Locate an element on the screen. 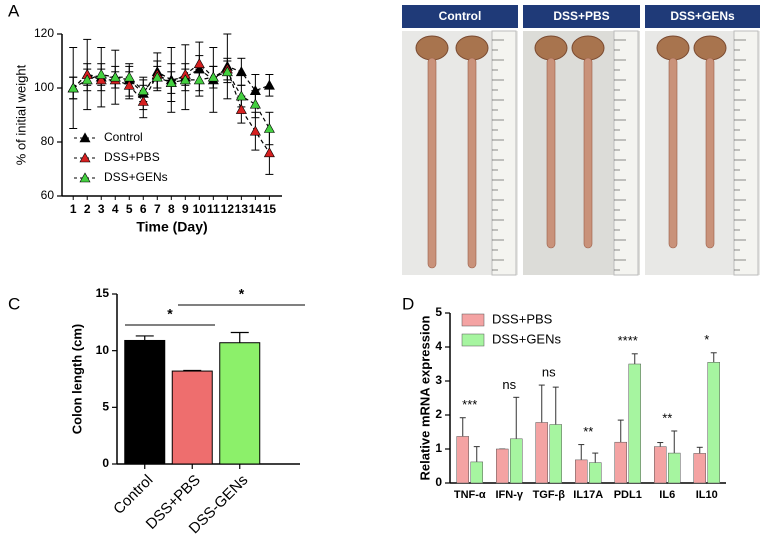  y-axis-title: % of initial weight is located at coordinates (20, 114).